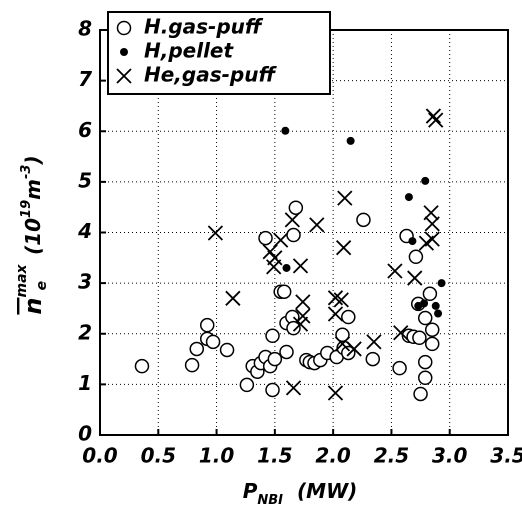  Describe the element at coordinates (26, 209) in the screenshot. I see `y-unit-power: 19` at that location.